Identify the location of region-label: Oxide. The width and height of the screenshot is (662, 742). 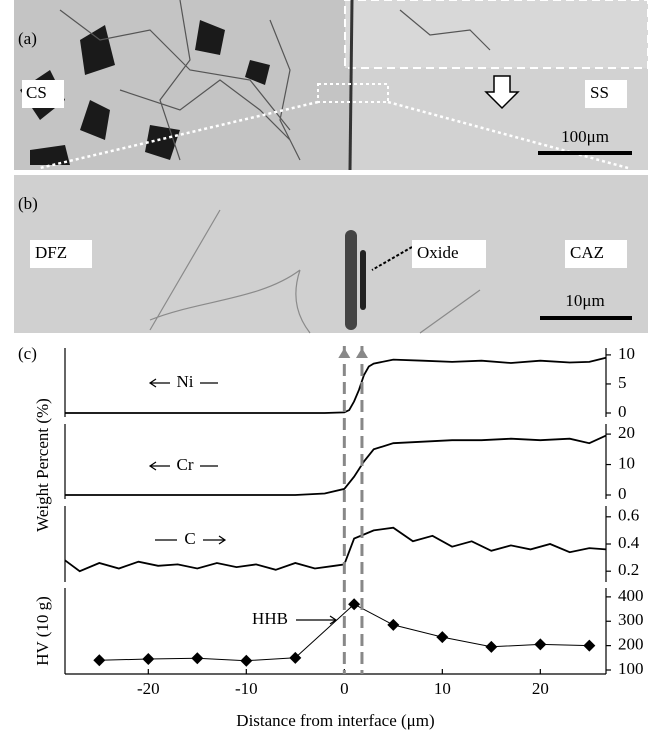
(438, 252).